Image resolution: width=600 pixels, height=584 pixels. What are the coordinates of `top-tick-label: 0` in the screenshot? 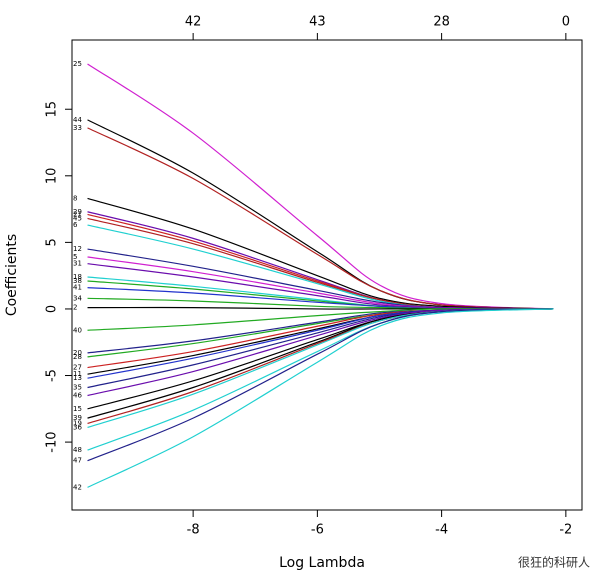 It's located at (566, 22).